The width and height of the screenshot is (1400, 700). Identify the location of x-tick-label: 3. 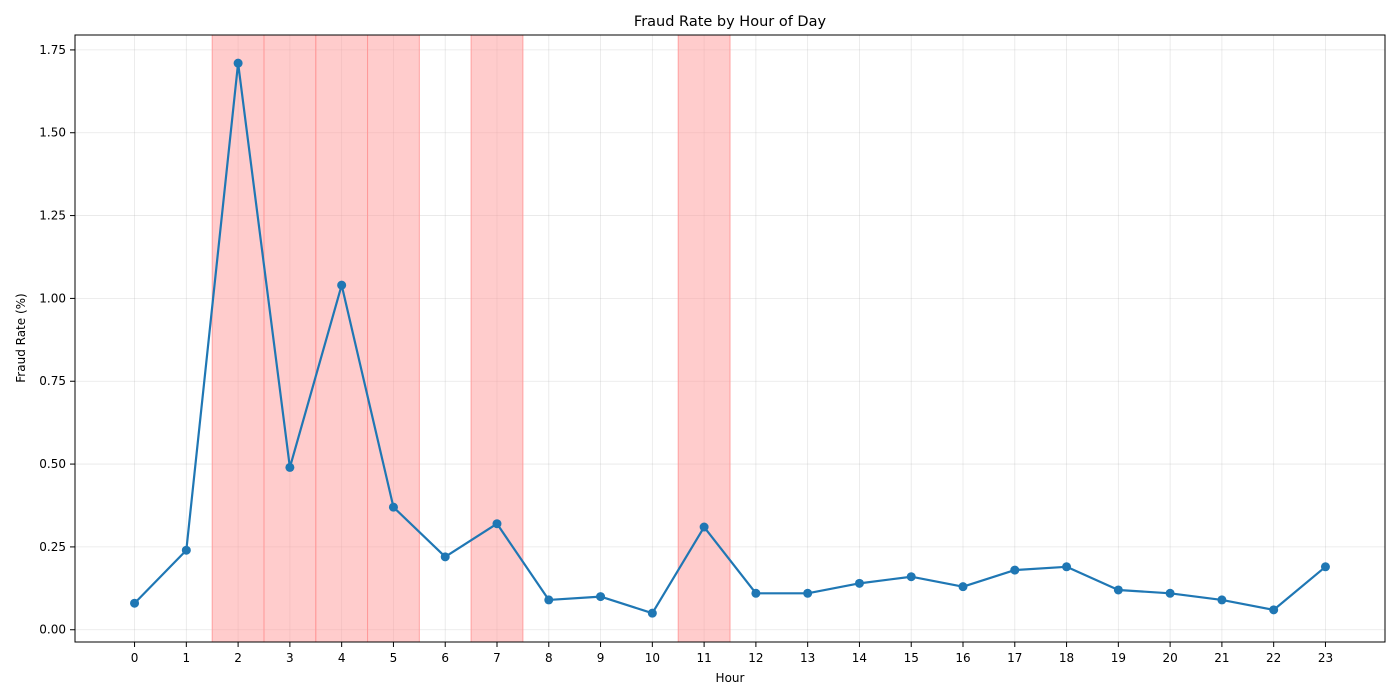
(290, 658).